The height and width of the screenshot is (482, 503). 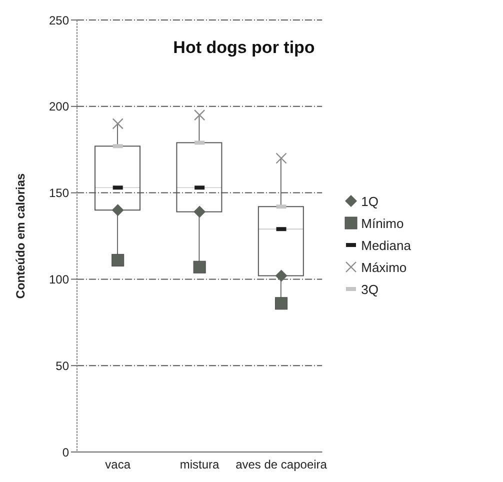 What do you see at coordinates (369, 201) in the screenshot?
I see `legend-label: 1Q` at bounding box center [369, 201].